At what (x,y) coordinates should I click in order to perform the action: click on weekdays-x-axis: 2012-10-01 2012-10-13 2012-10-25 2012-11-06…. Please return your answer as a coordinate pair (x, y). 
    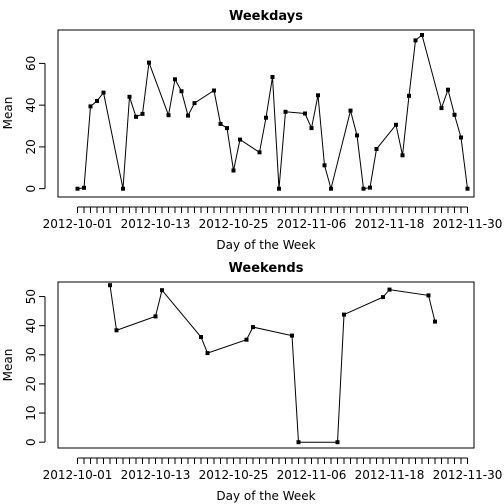
    Looking at the image, I should click on (273, 218).